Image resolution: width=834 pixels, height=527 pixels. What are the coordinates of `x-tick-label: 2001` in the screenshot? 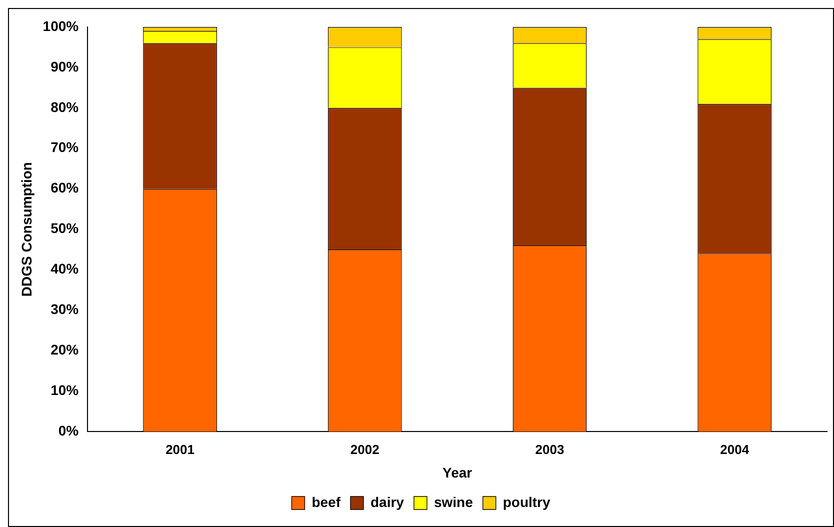 It's located at (180, 449).